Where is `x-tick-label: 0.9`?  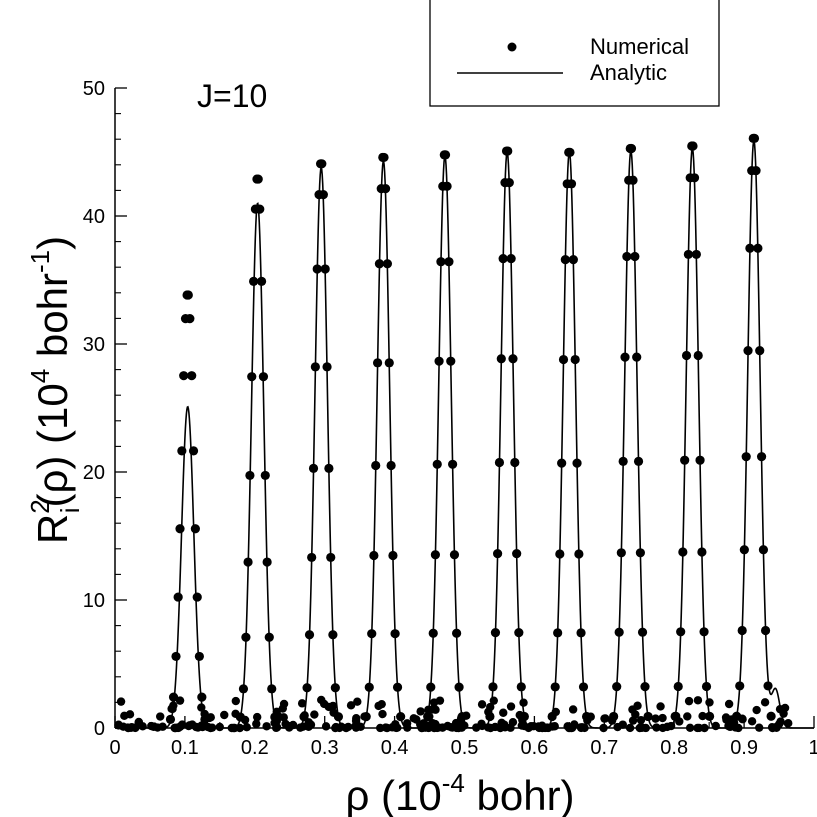
x-tick-label: 0.9 is located at coordinates (744, 748).